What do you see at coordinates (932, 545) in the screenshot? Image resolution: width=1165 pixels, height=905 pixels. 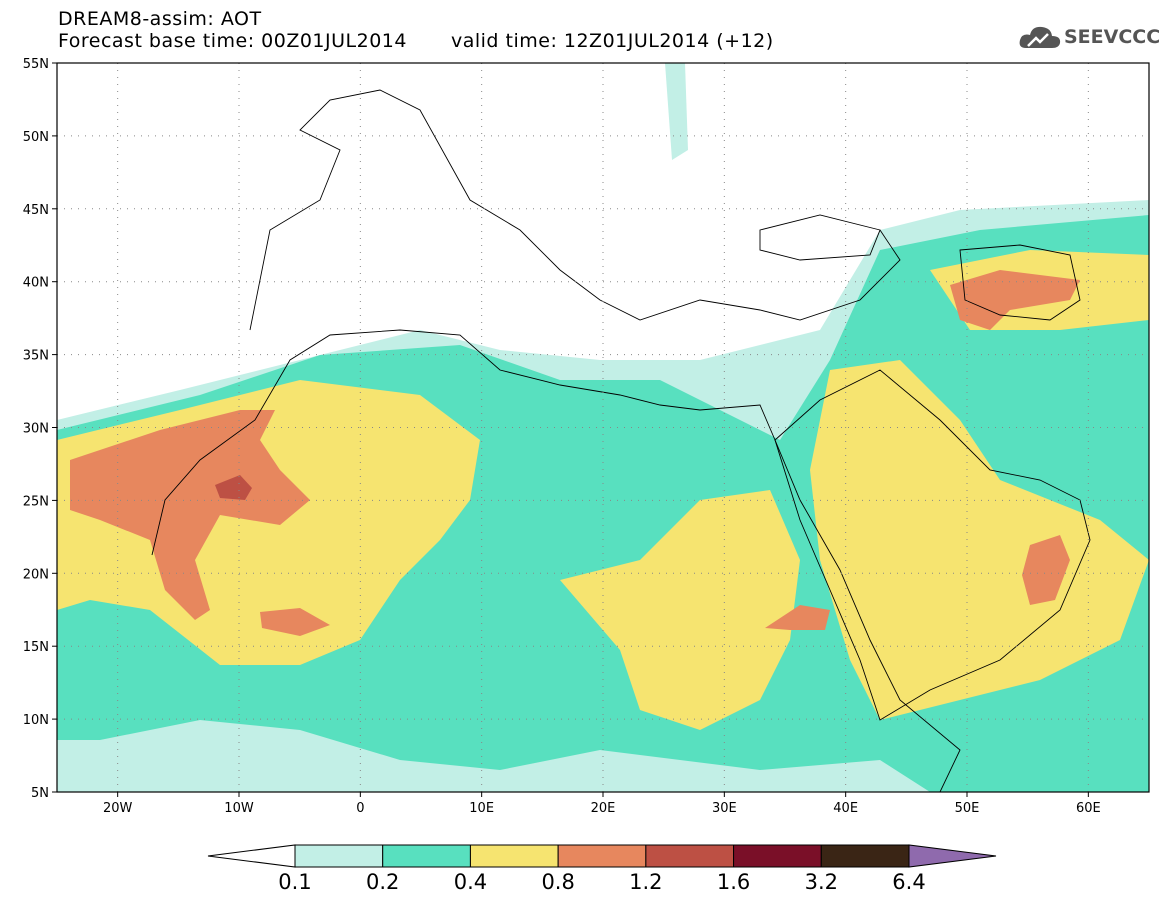 I see `arabia-coastline` at bounding box center [932, 545].